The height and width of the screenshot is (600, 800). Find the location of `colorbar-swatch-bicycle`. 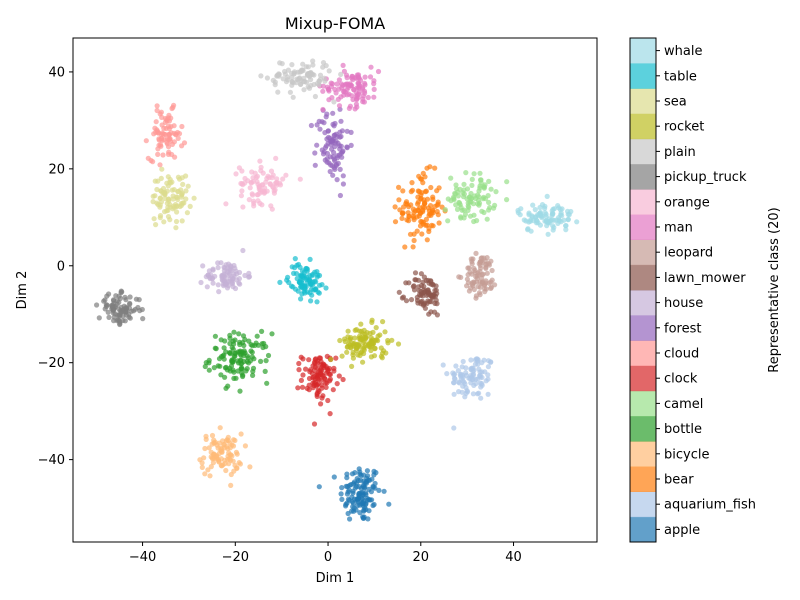

colorbar-swatch-bicycle is located at coordinates (643, 454).